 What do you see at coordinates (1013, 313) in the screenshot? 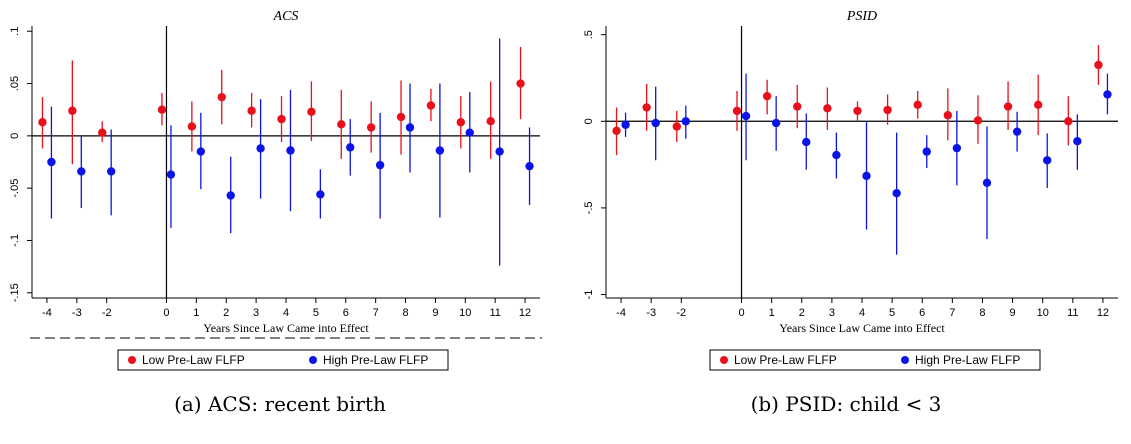
I see `x-tick-label: 9` at bounding box center [1013, 313].